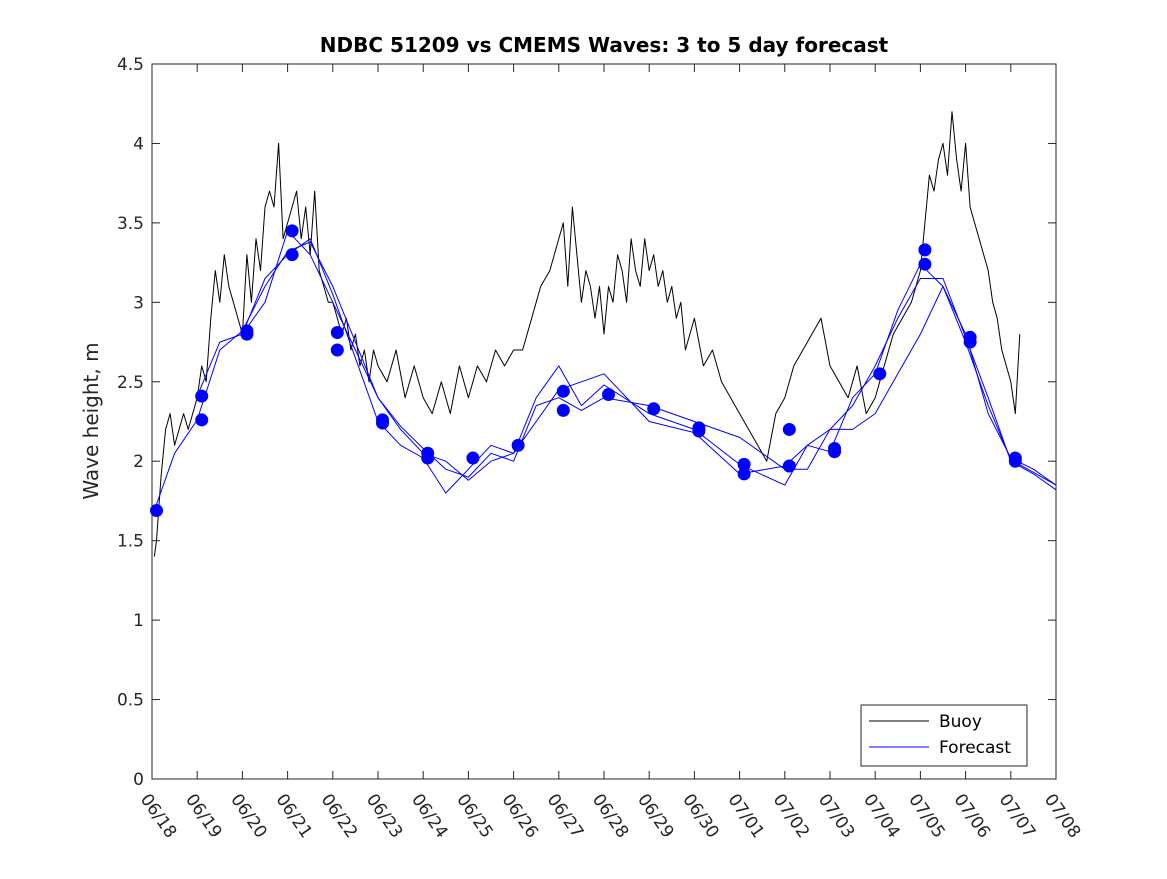 Image resolution: width=1167 pixels, height=879 pixels. What do you see at coordinates (655, 816) in the screenshot?
I see `x-tick-label: 06/29` at bounding box center [655, 816].